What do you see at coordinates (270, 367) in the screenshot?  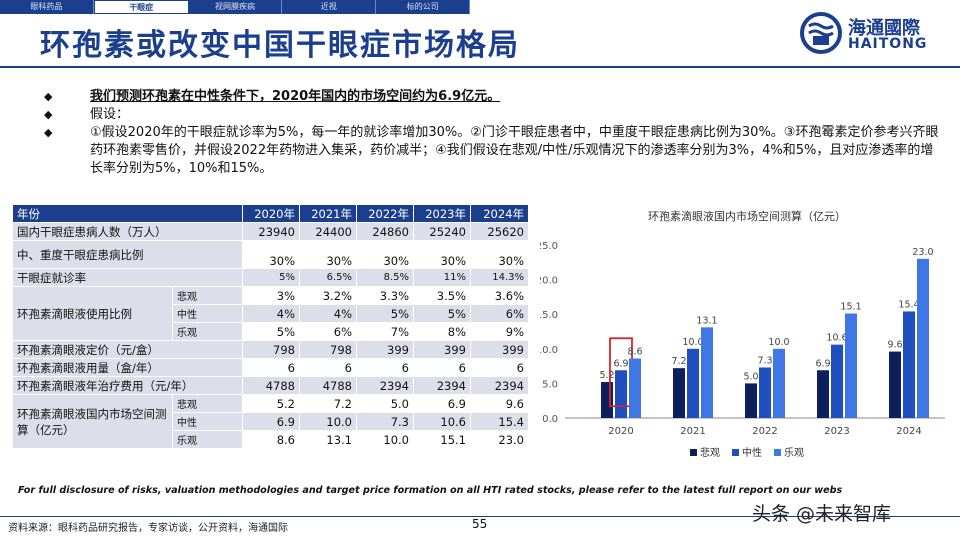 I see `table-row: 环孢素滴眼液用量（盒/年） 6 6 6 6 6` at bounding box center [270, 367].